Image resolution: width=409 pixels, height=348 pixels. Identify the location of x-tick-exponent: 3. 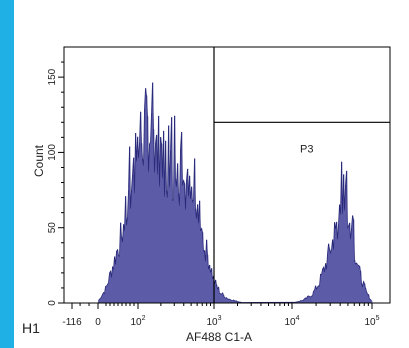
(220, 318).